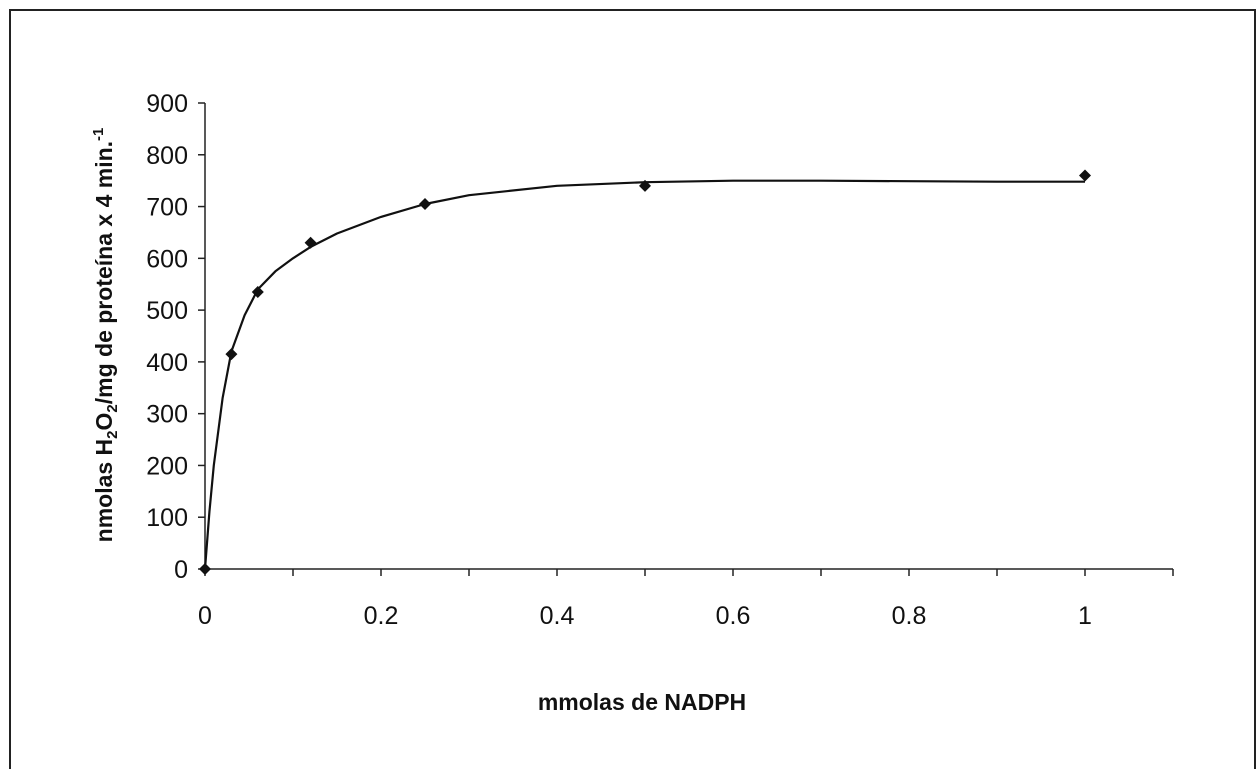 This screenshot has height=769, width=1260. What do you see at coordinates (381, 616) in the screenshot?
I see `x-tick-label: 0.2` at bounding box center [381, 616].